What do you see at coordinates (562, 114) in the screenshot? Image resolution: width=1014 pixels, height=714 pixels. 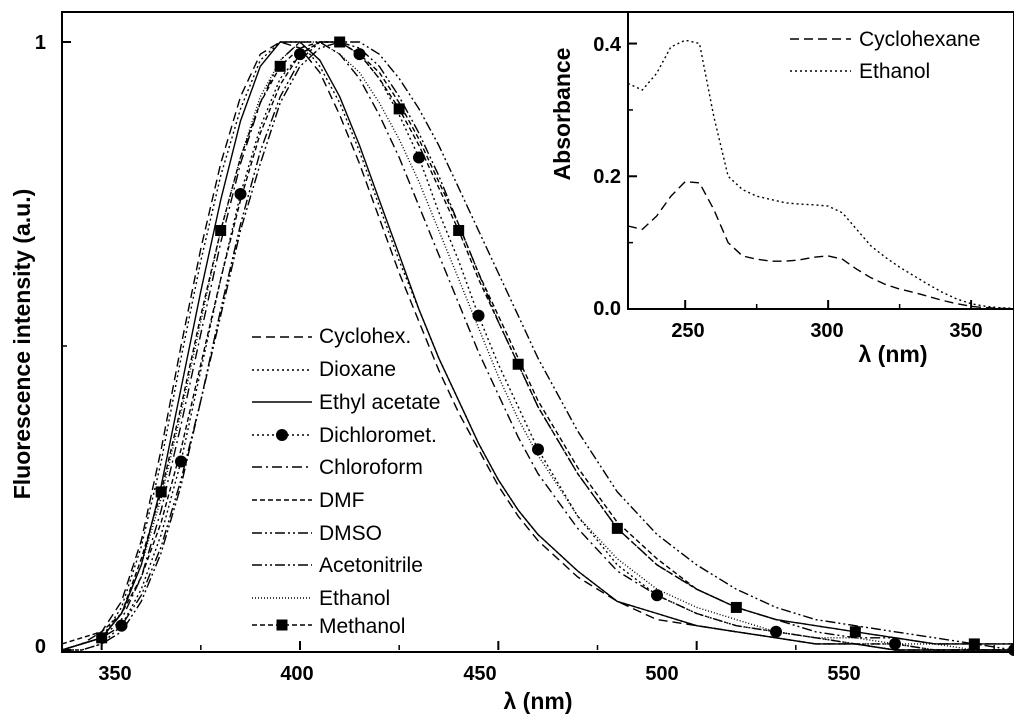 I see `inset-y-axis-title: Absorbance` at bounding box center [562, 114].